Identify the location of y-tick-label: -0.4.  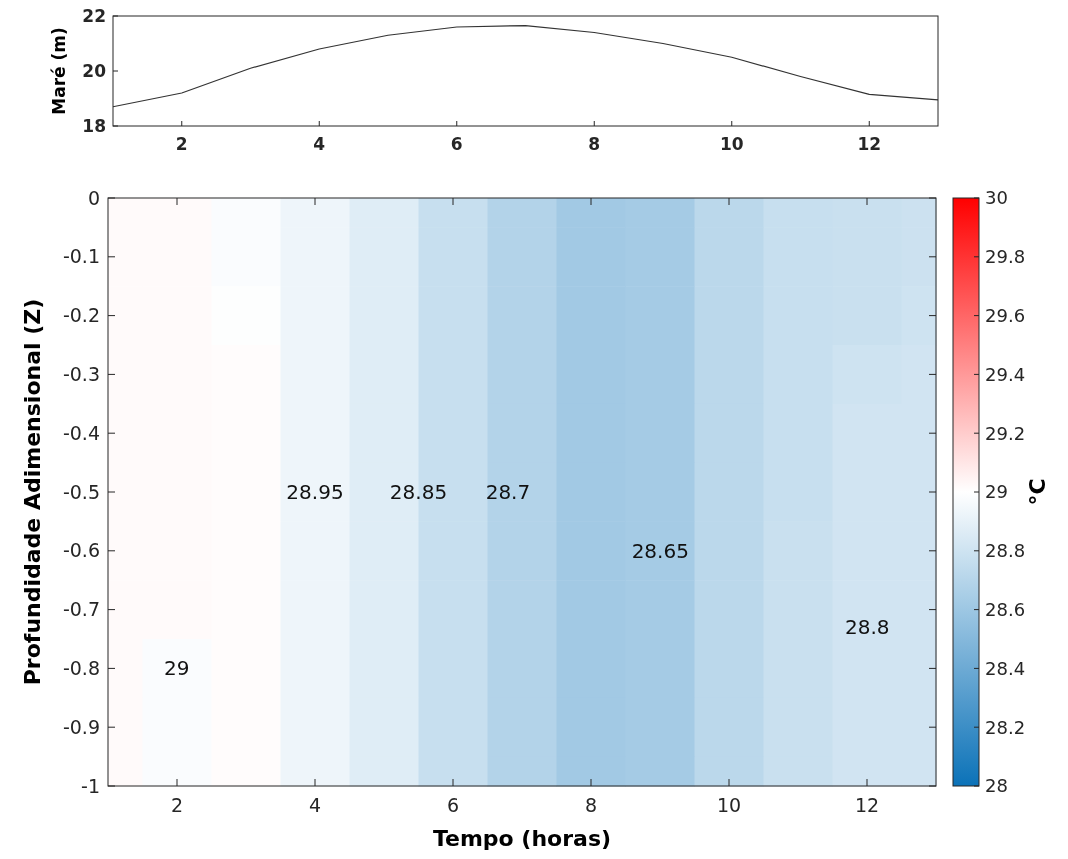
(81, 432).